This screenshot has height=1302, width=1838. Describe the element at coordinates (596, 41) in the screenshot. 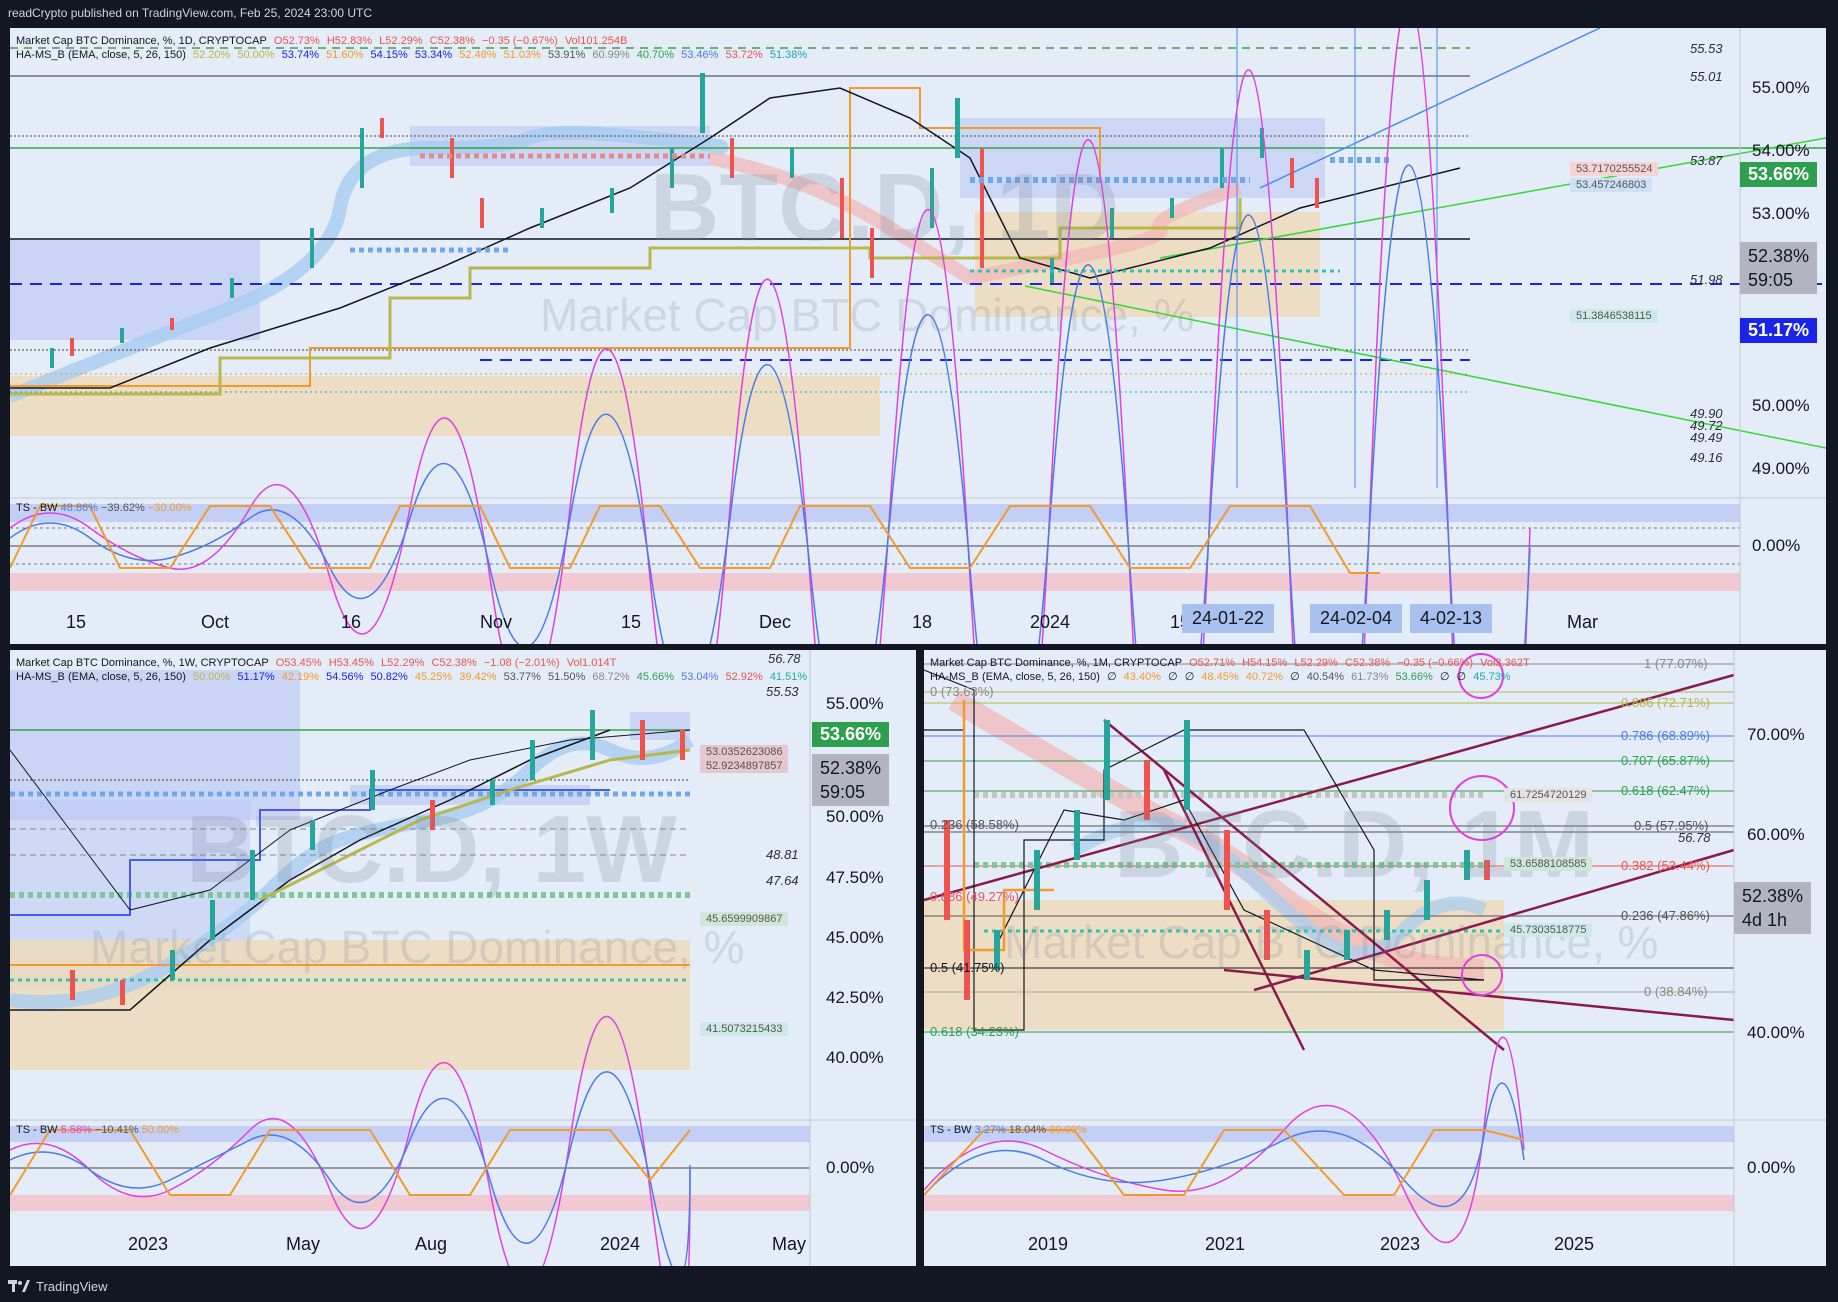

I see `legend-volume: Vol101.254B` at that location.